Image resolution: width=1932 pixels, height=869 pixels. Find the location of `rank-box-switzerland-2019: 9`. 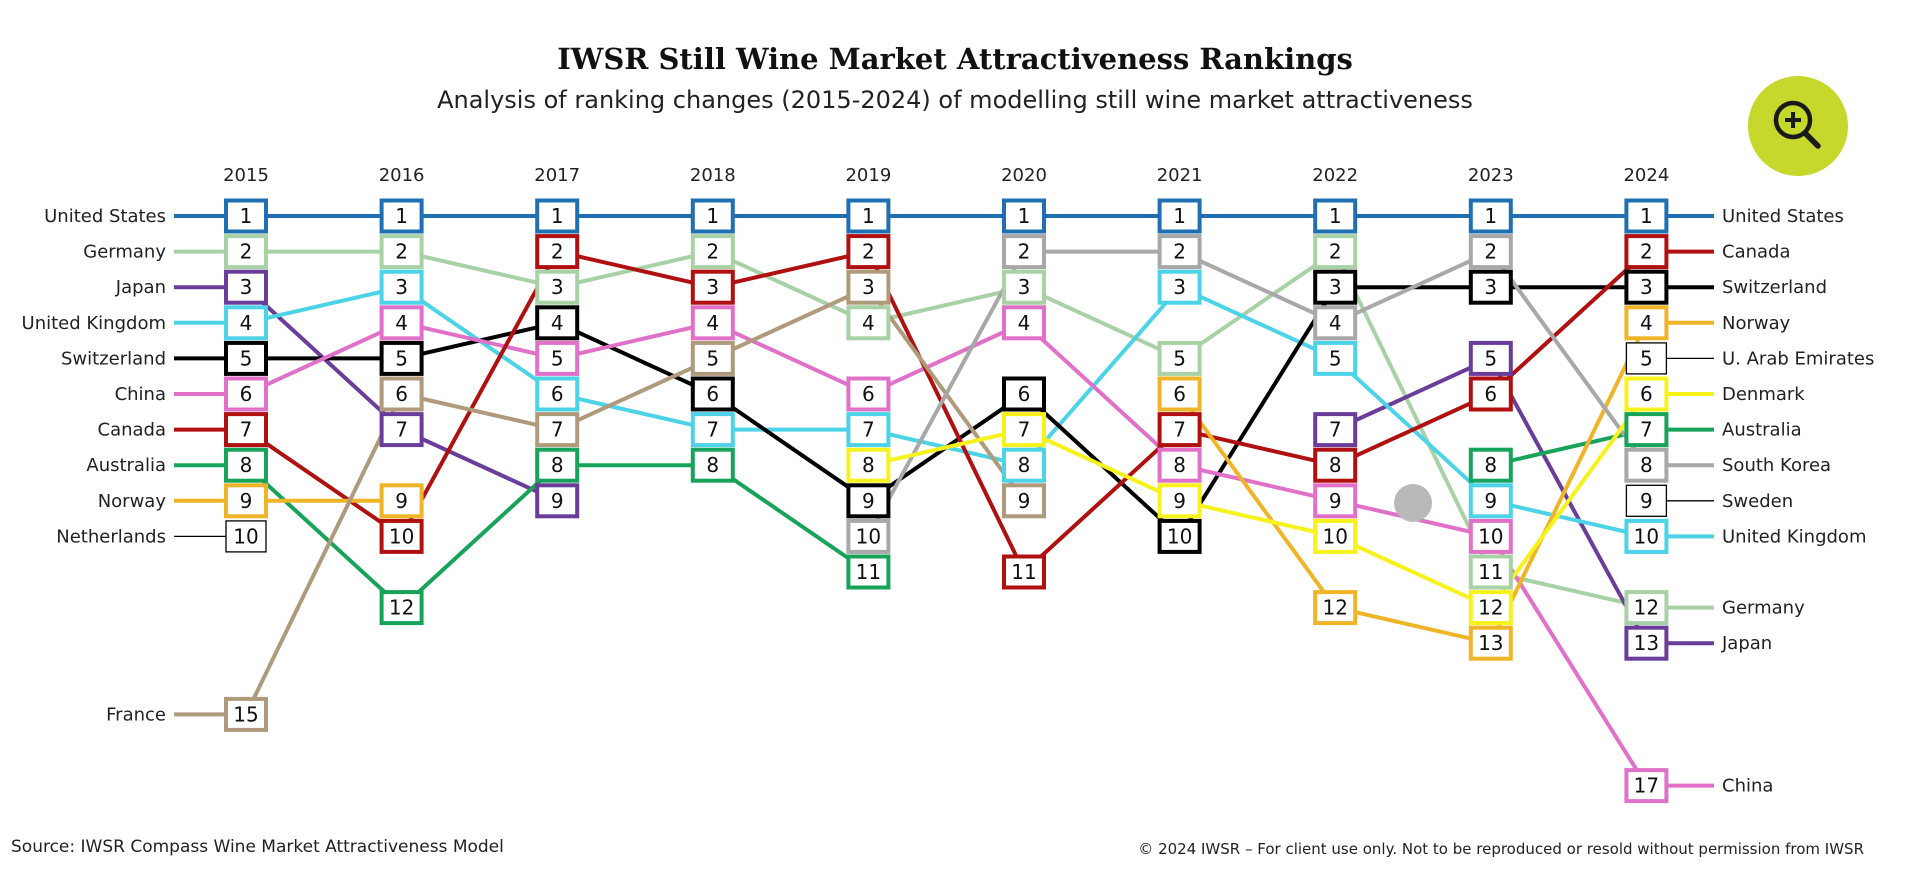

rank-box-switzerland-2019: 9 is located at coordinates (868, 501).